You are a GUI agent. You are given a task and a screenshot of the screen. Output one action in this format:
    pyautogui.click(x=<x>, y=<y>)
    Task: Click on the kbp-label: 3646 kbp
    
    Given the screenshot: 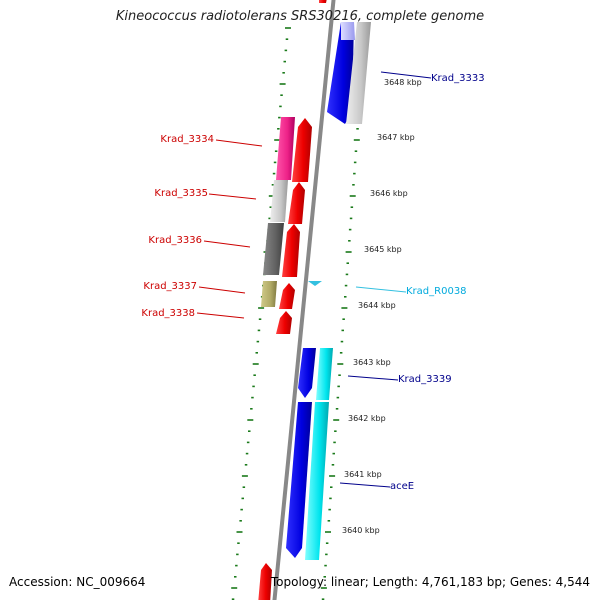 What is the action you would take?
    pyautogui.click(x=389, y=193)
    